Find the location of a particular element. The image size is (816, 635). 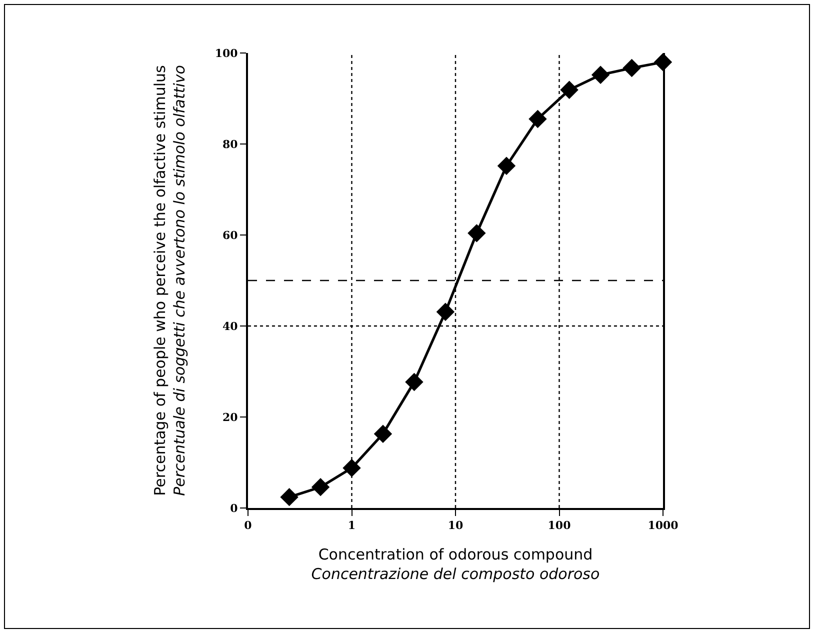

y-tick-label: 80 is located at coordinates (230, 144).